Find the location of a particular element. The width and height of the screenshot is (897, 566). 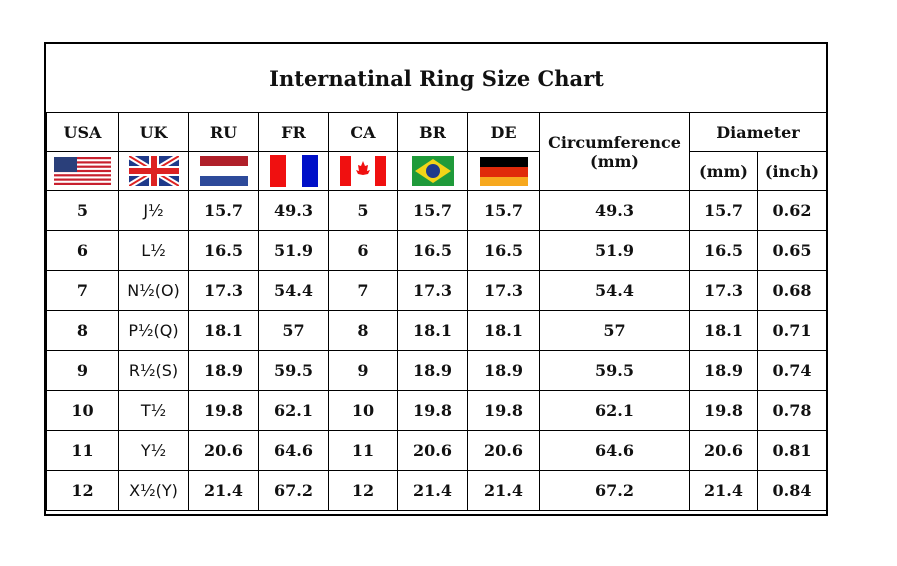

cell-inch: 0.62 is located at coordinates (792, 210).